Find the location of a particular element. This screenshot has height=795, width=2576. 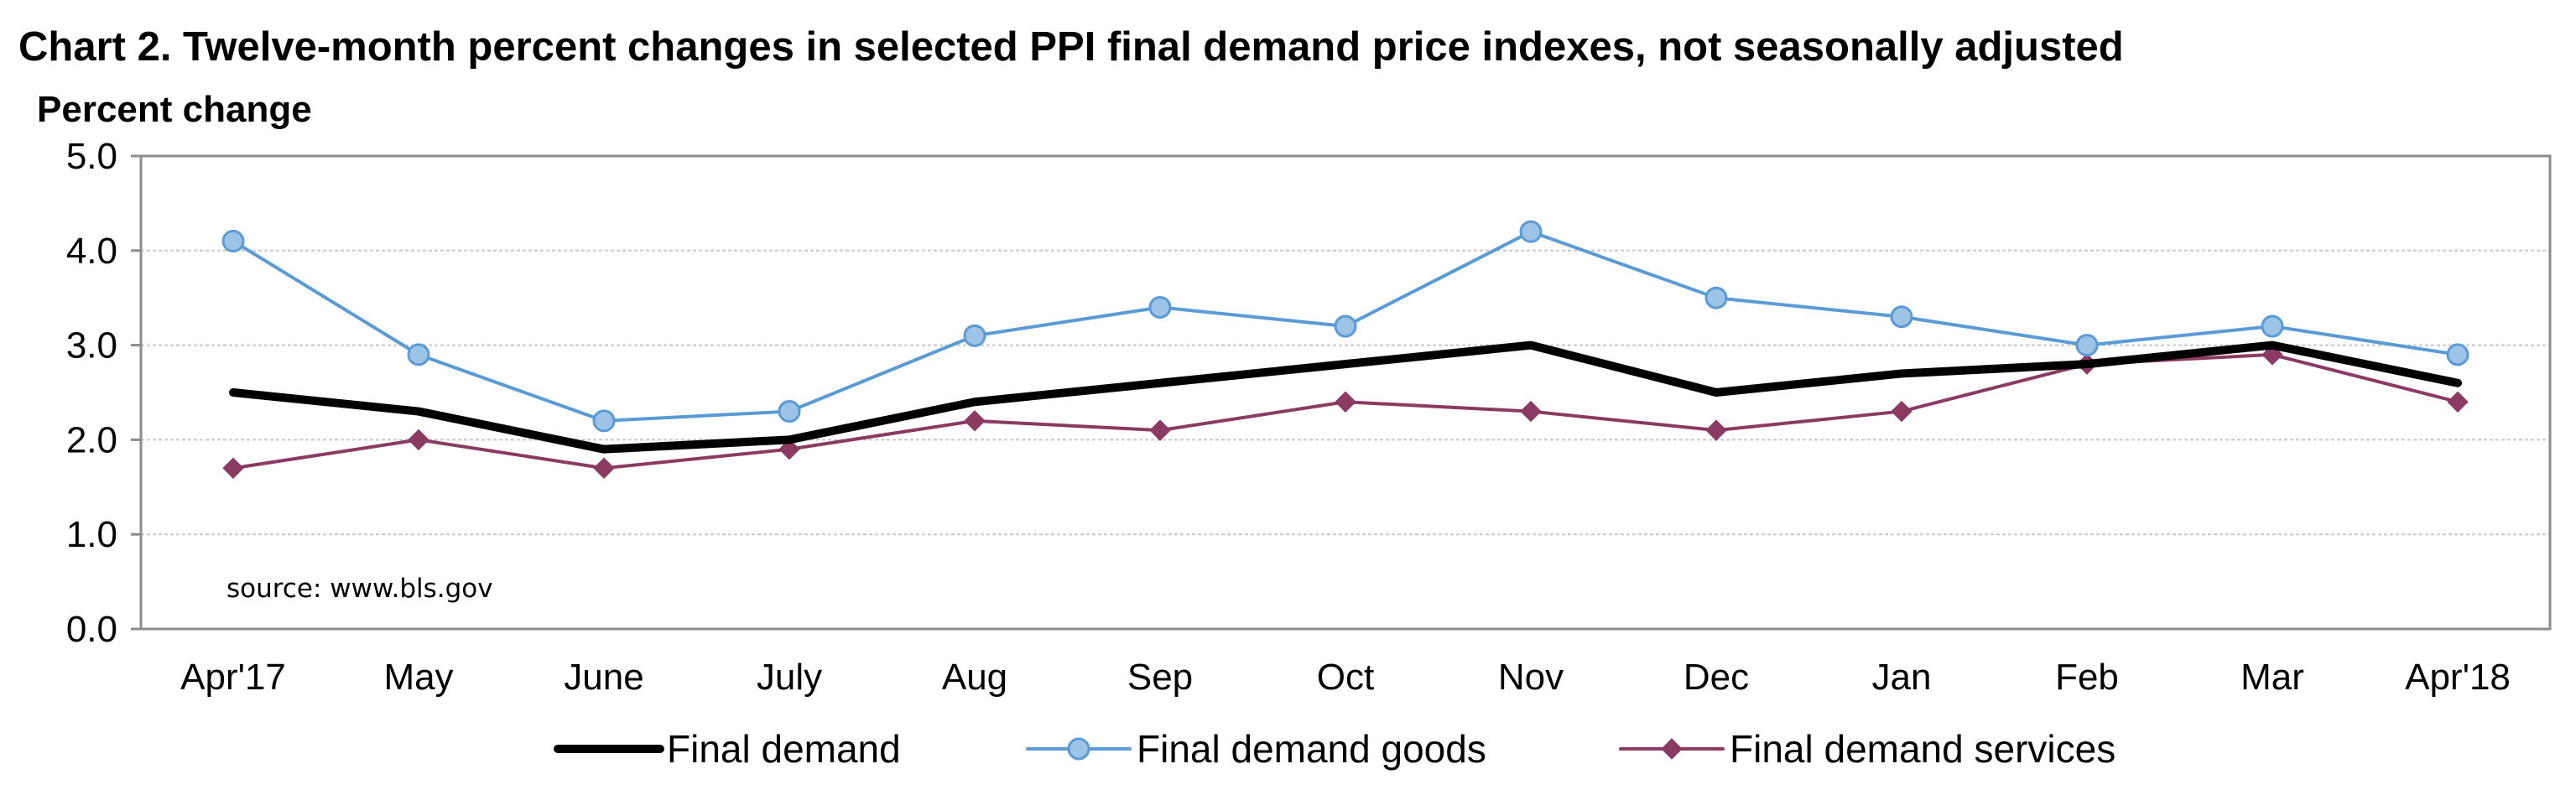

series-final-demand is located at coordinates (1345, 397).